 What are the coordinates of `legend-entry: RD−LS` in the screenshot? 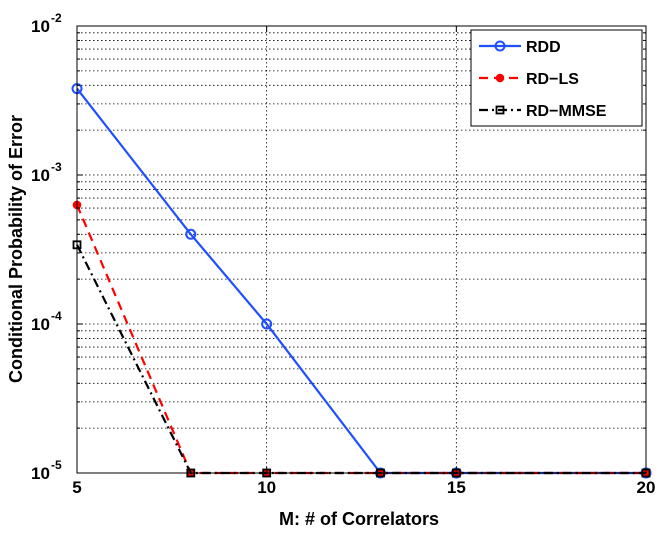 It's located at (529, 79).